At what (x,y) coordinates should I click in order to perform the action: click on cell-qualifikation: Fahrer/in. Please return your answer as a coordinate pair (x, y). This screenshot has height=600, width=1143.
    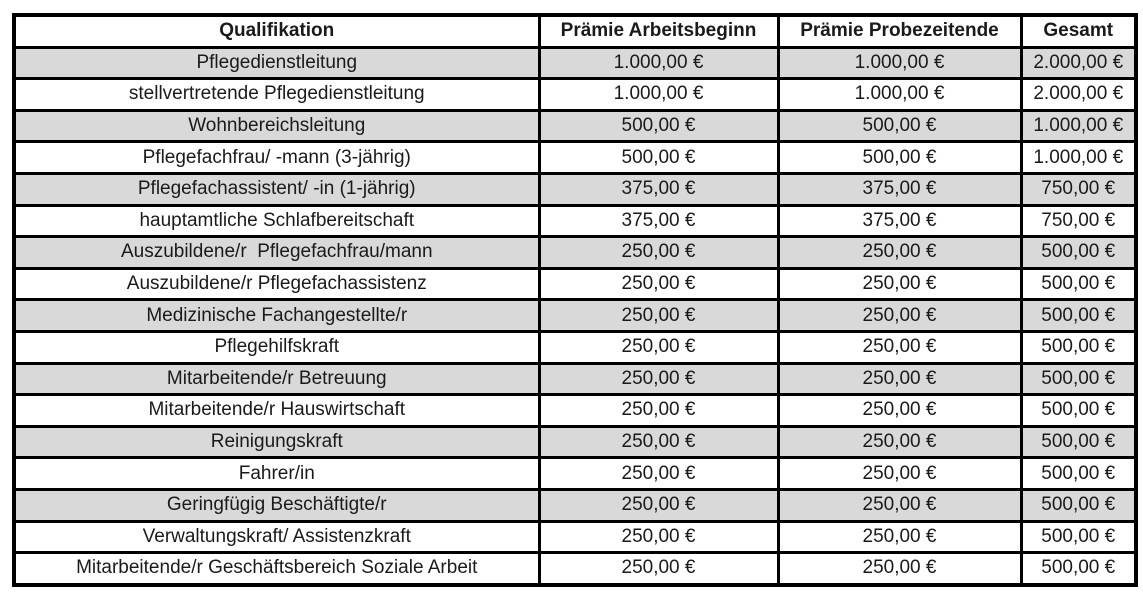
    Looking at the image, I should click on (276, 473).